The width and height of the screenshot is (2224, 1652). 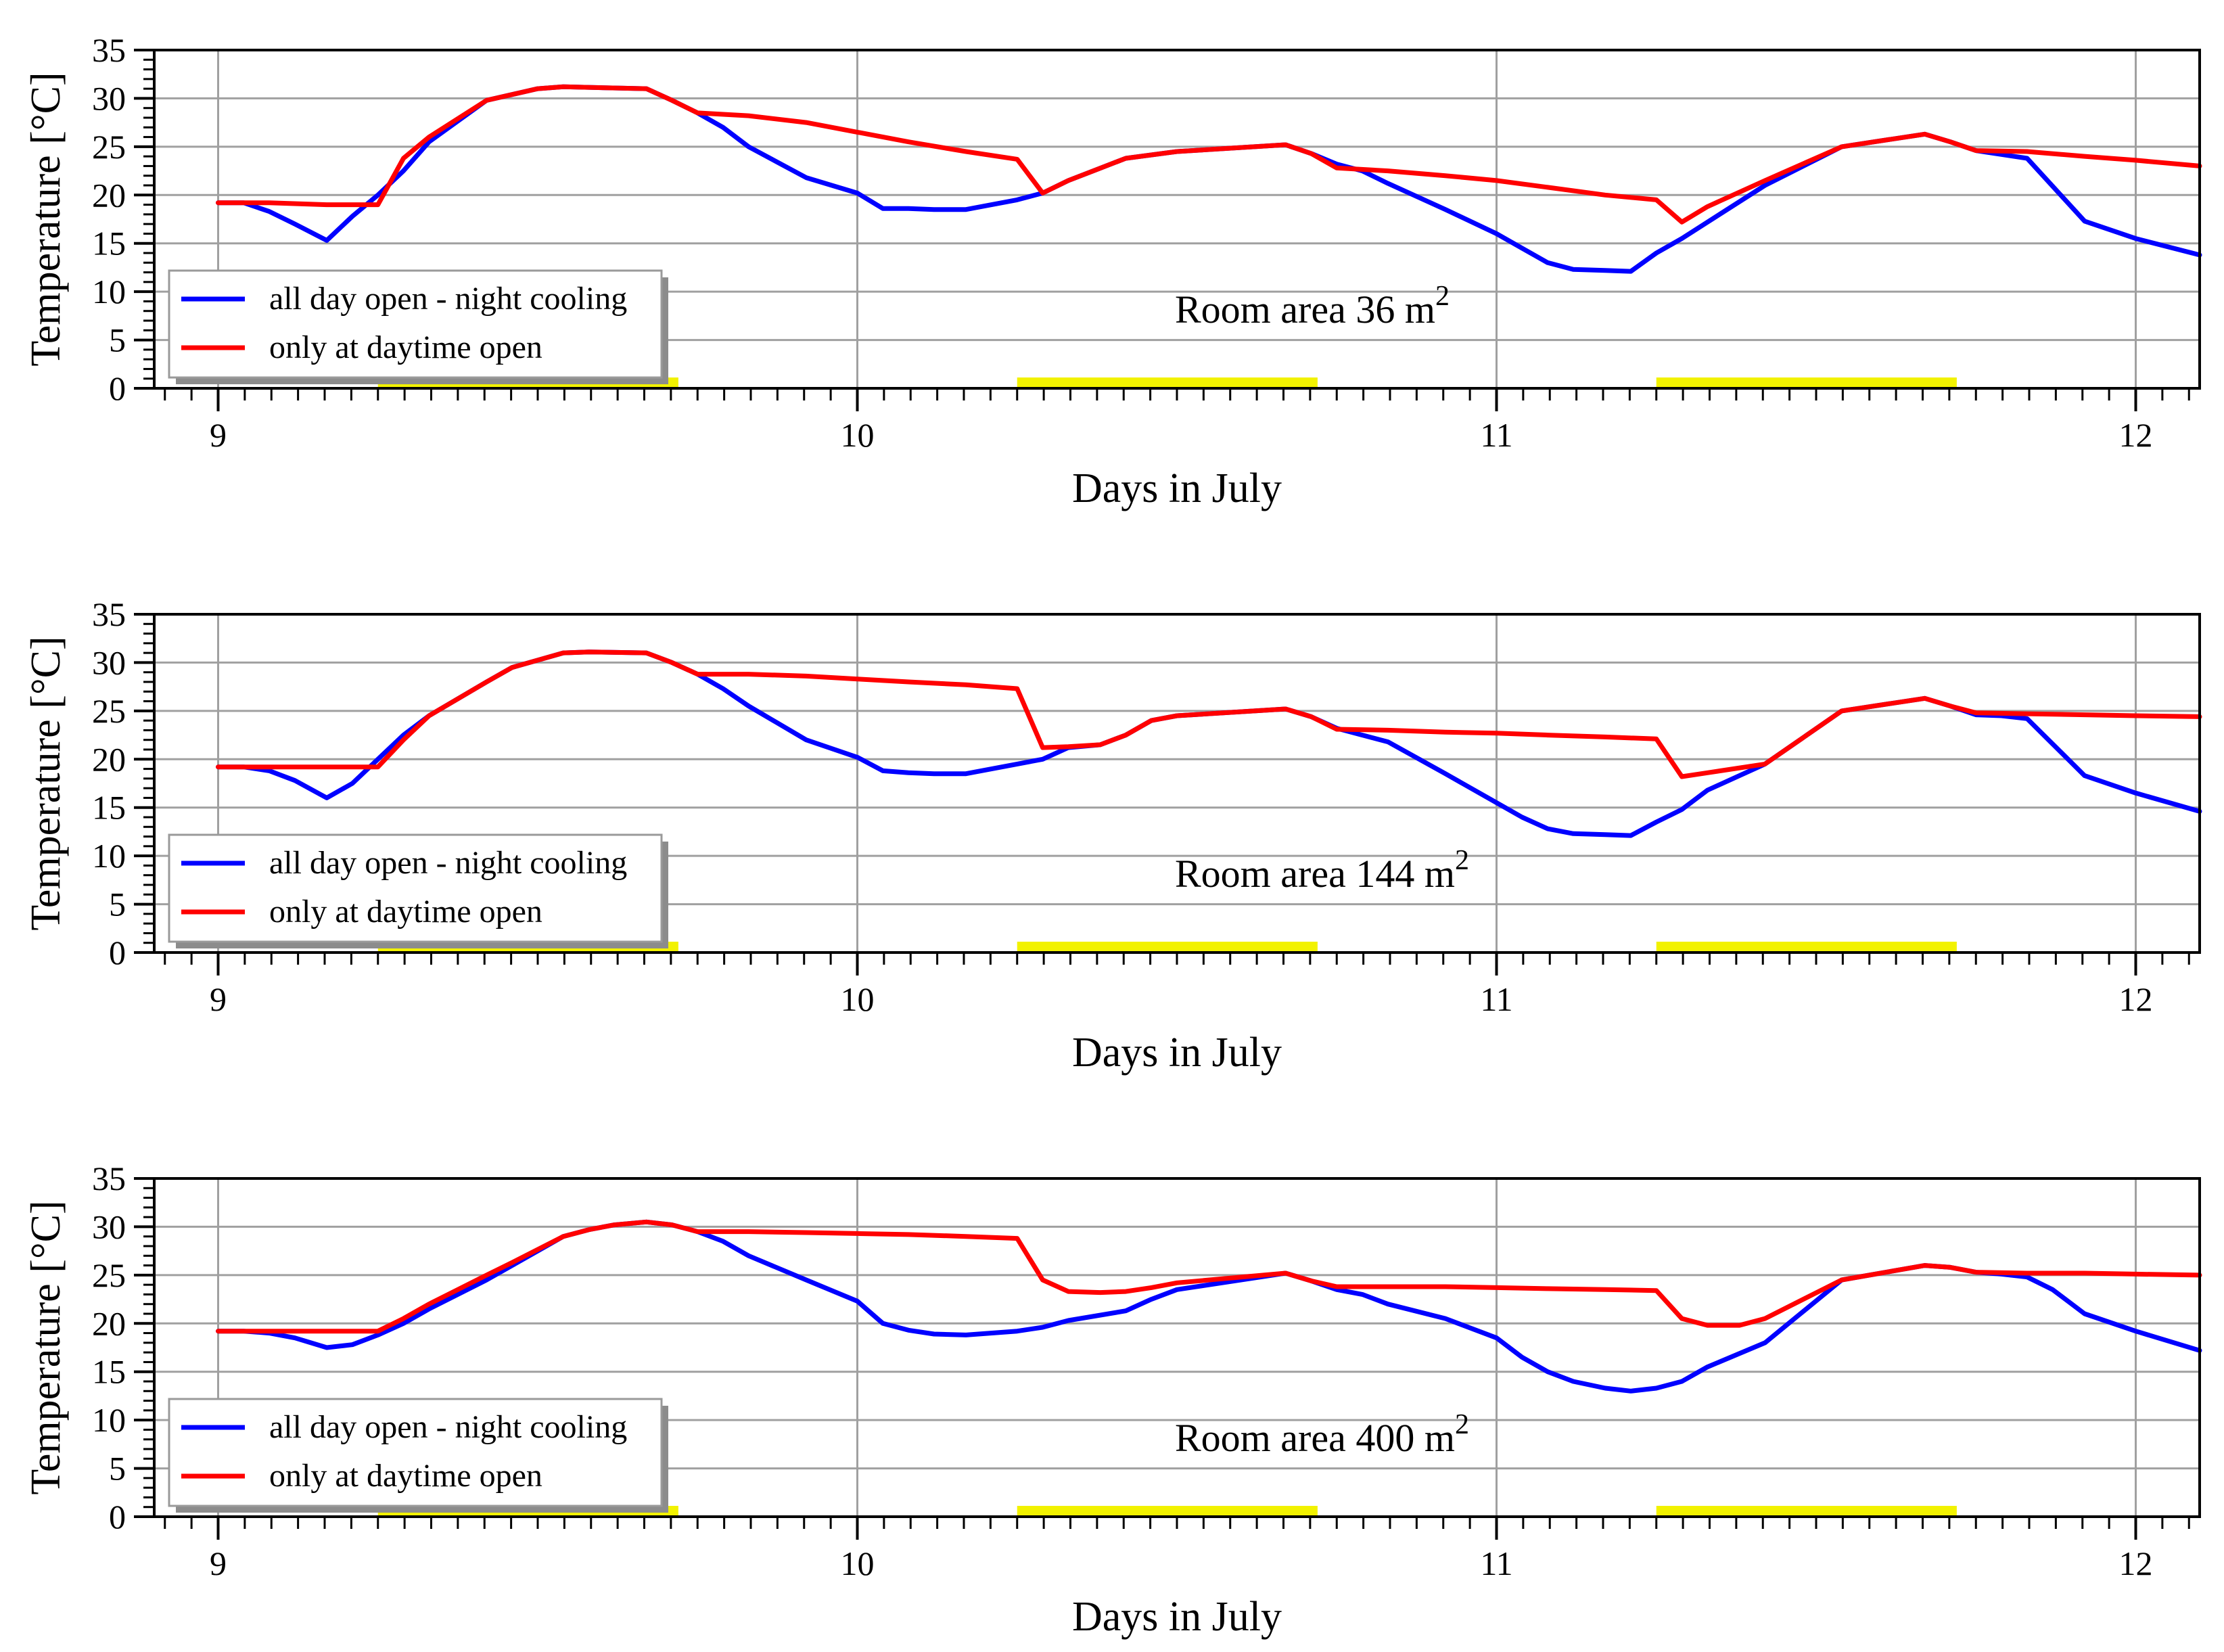 I want to click on chart-3-series-1-line, so click(x=1209, y=1307).